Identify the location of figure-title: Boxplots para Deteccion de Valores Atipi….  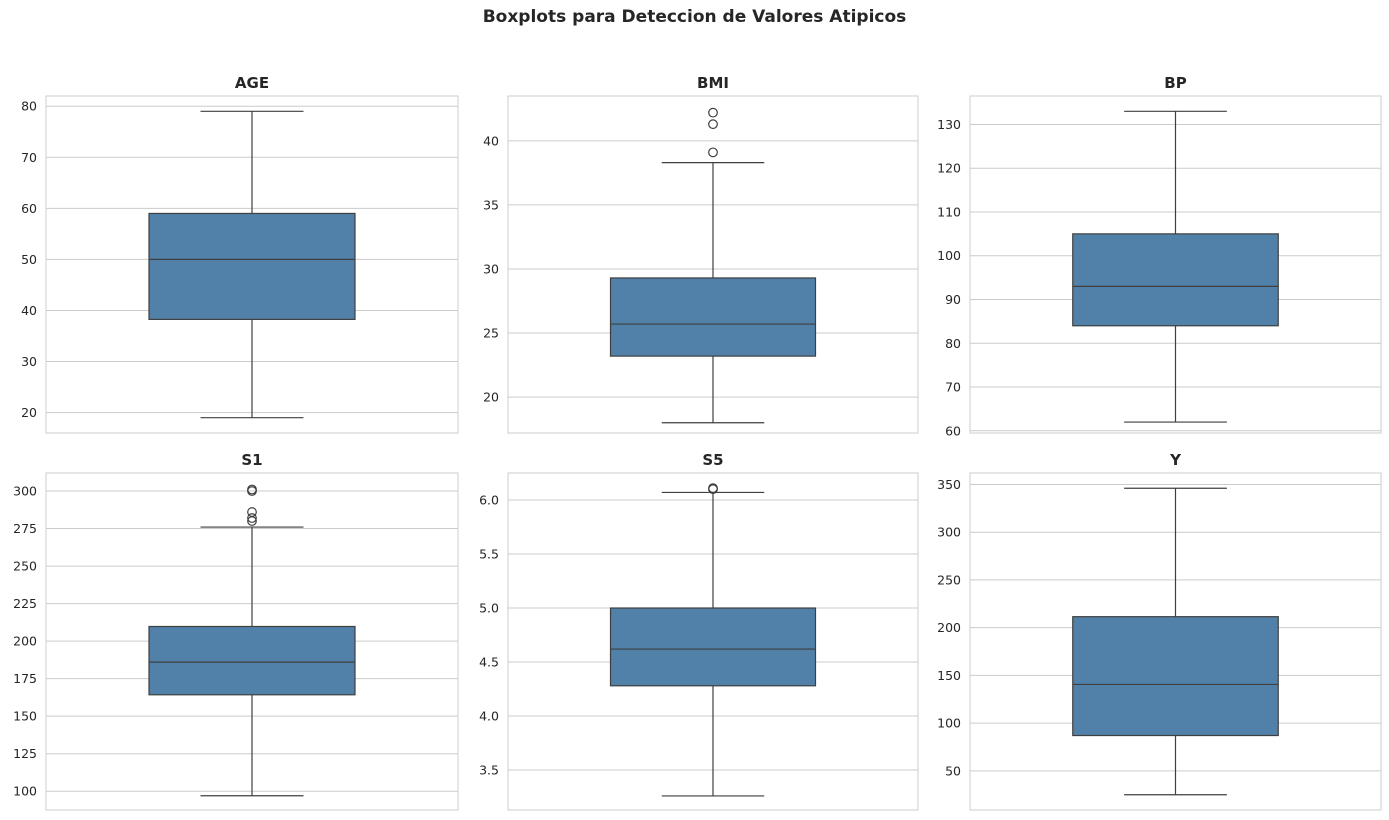
(694, 17).